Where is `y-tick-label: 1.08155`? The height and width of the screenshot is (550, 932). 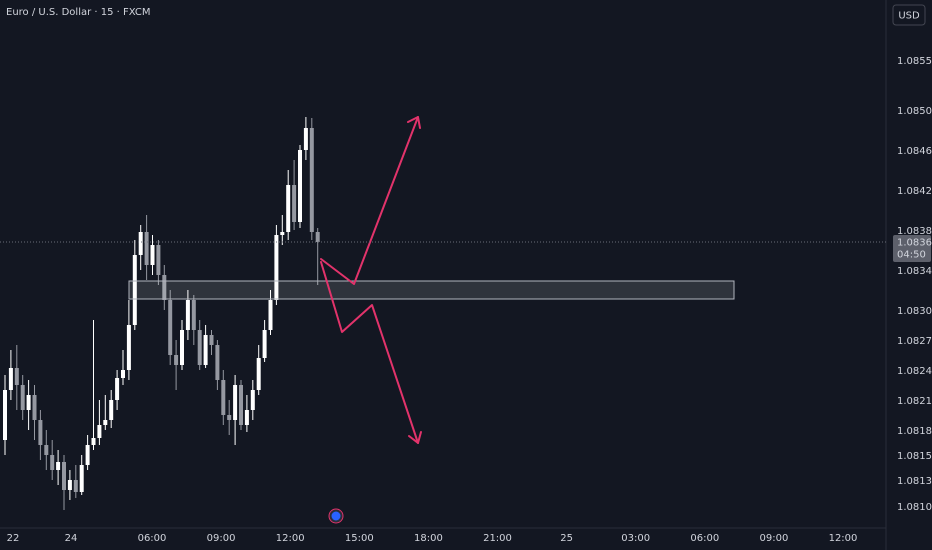 y-tick-label: 1.08155 is located at coordinates (914, 456).